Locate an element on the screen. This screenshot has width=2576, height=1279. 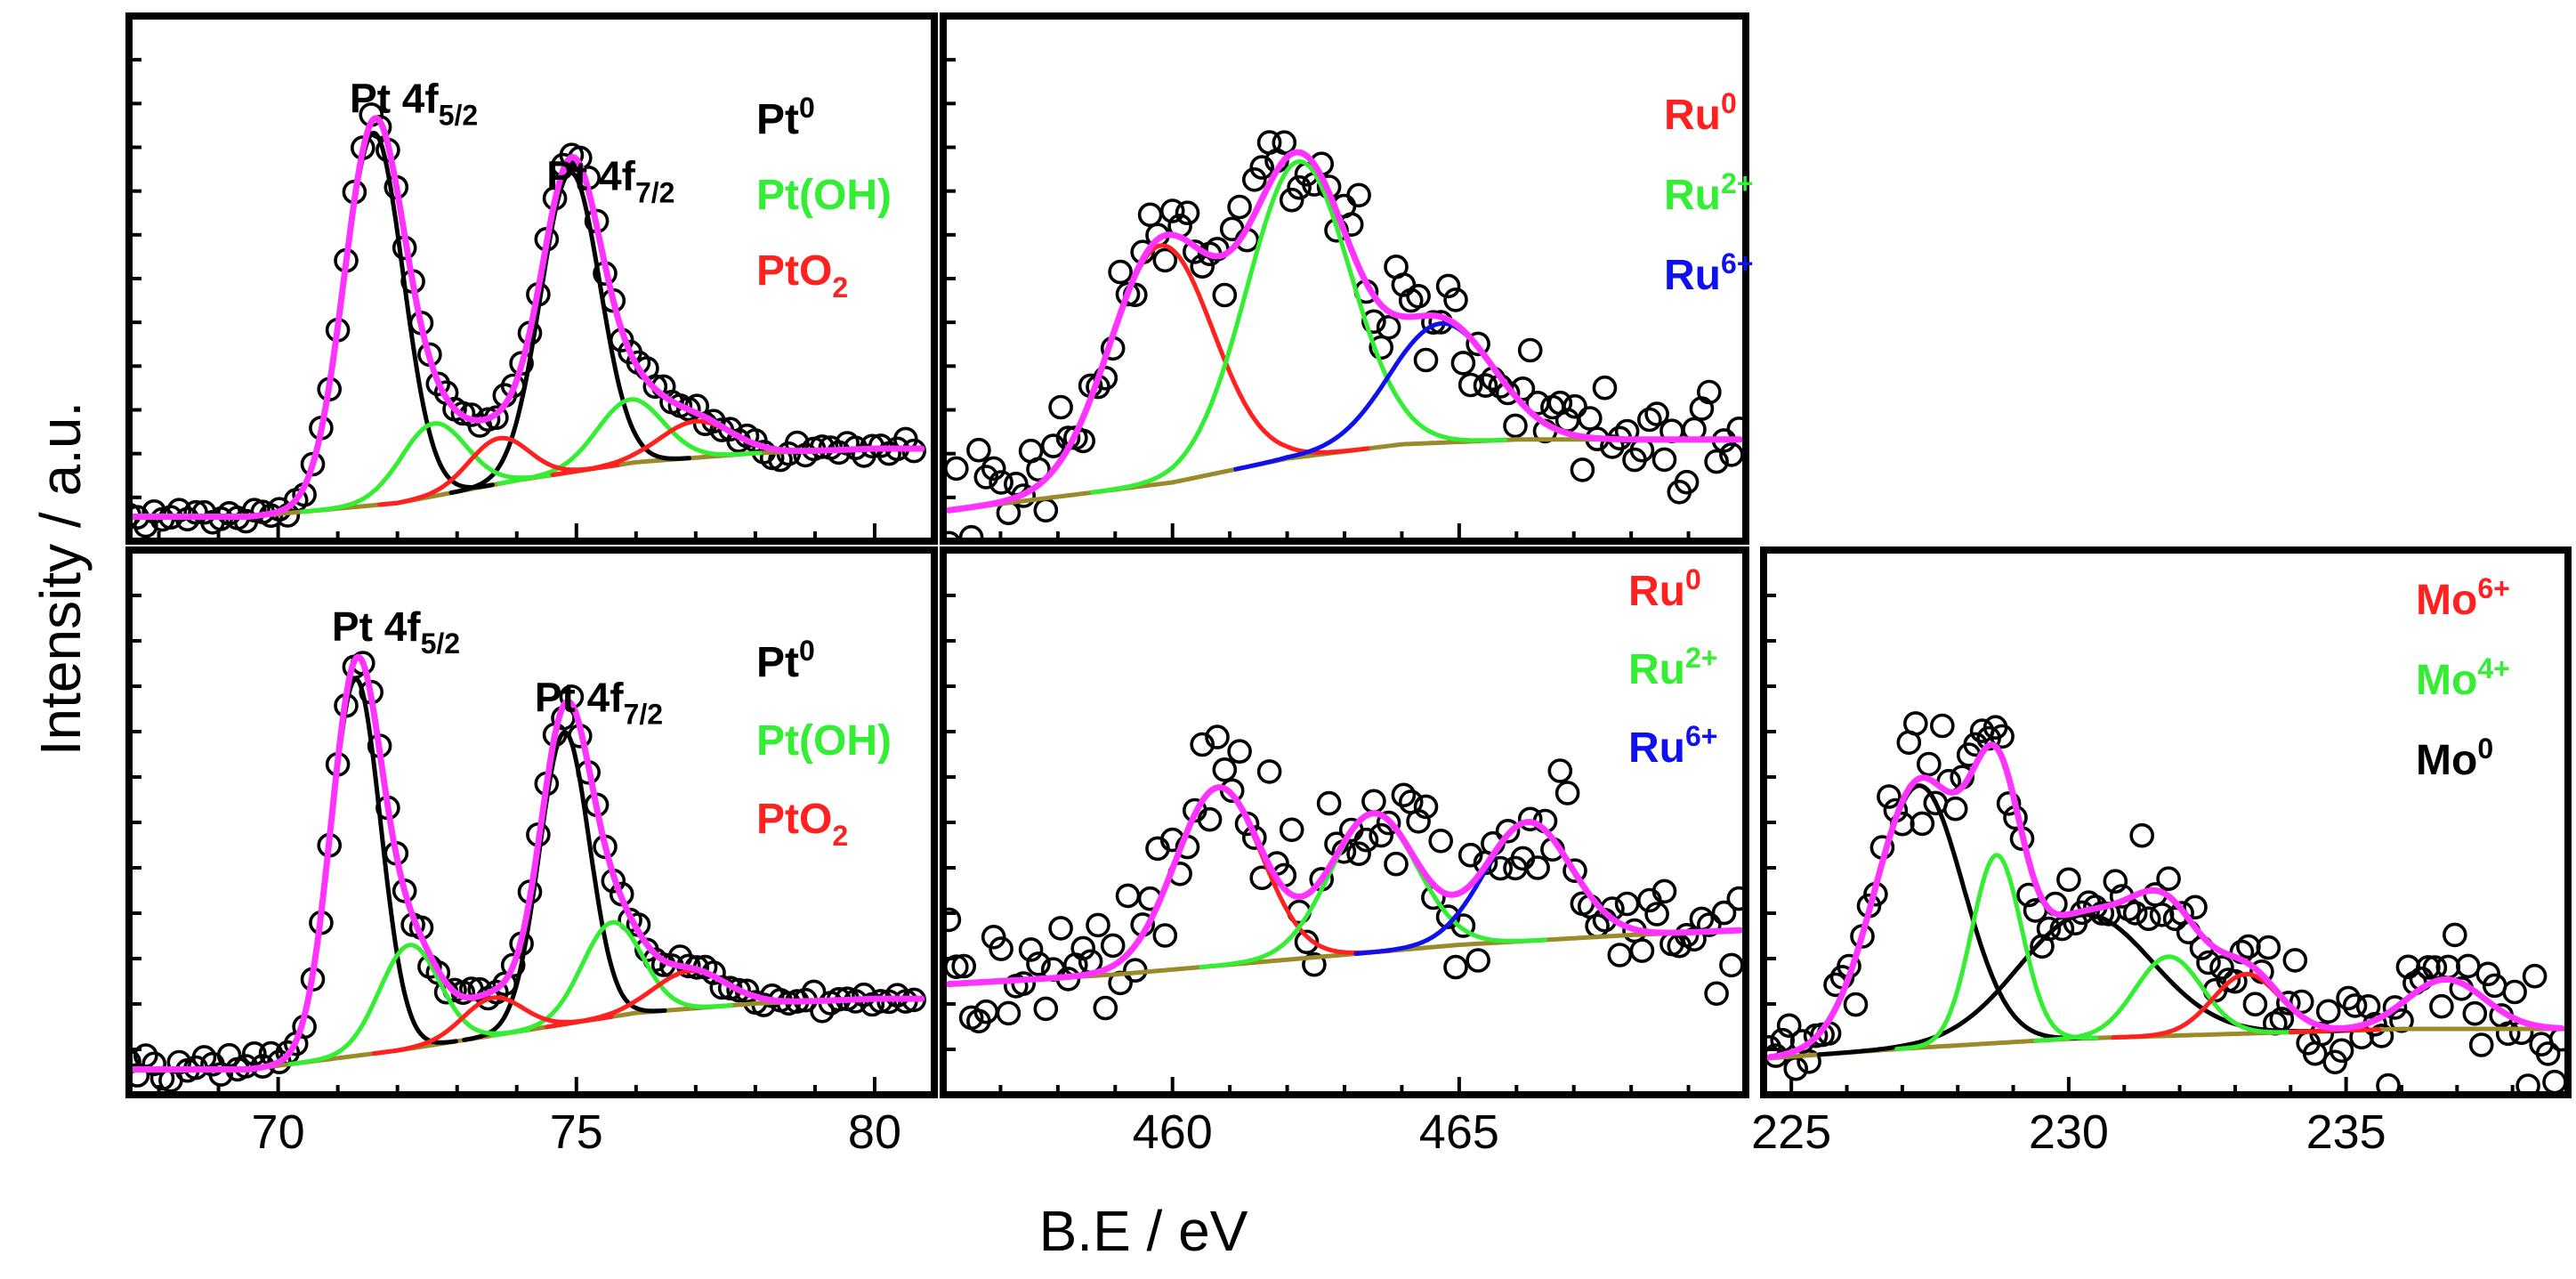
x-tick-label: 460 is located at coordinates (1173, 1132).